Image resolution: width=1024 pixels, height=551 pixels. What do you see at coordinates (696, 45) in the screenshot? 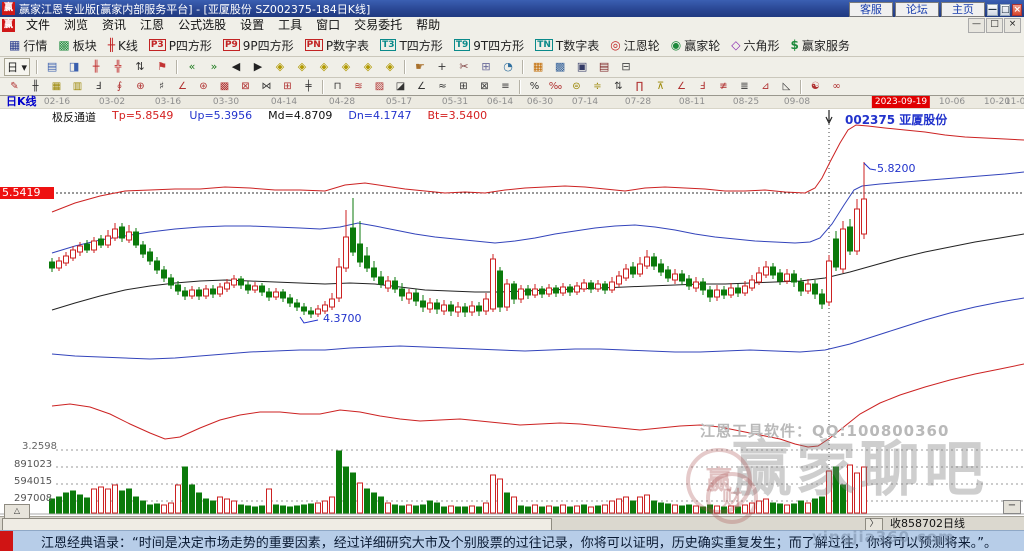
I see `toolbar-button-赢家轮: ◉ 赢家轮` at bounding box center [696, 45].